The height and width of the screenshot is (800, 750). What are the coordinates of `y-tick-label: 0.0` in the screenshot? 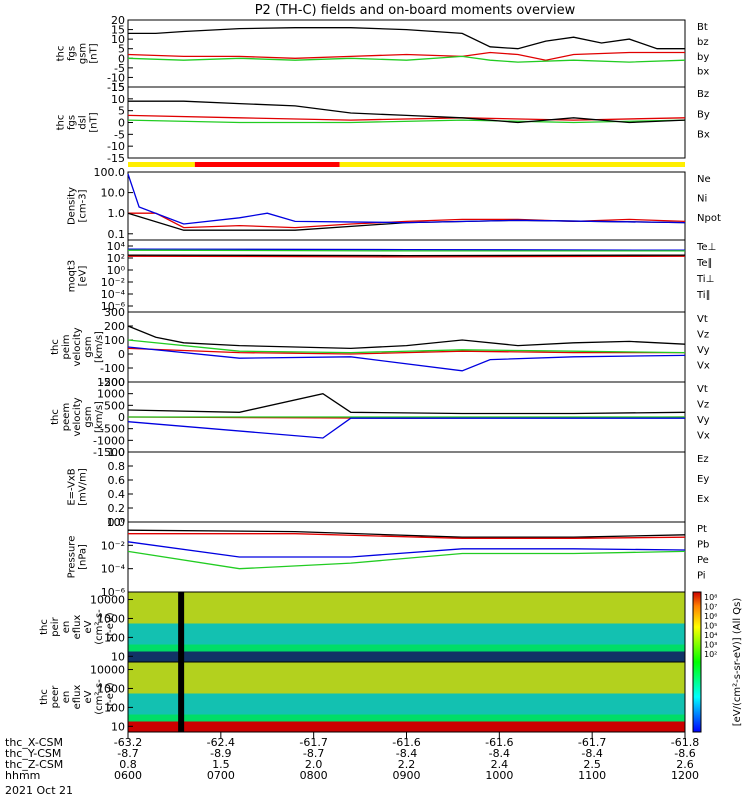 It's located at (117, 522).